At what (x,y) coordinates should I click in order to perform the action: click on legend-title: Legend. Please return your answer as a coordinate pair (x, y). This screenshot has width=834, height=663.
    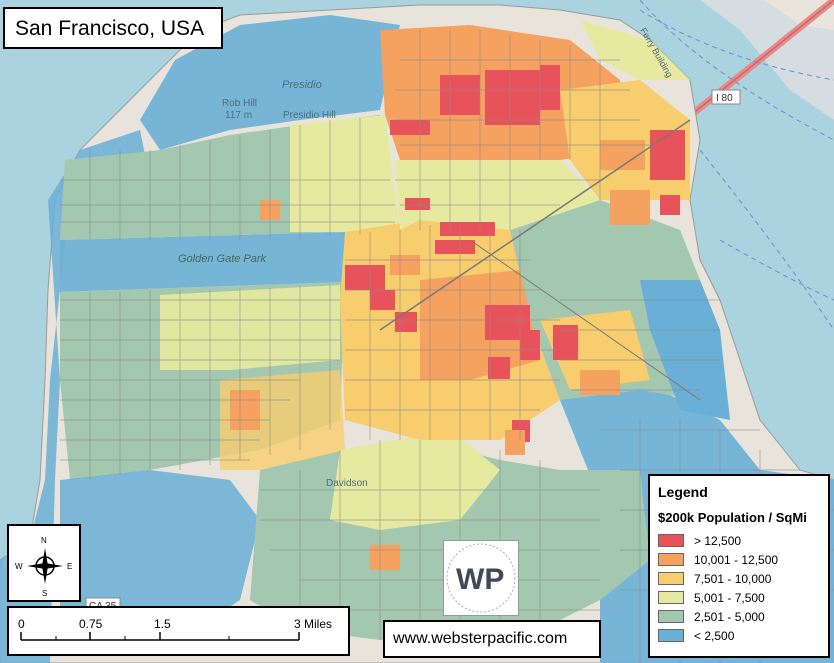
    Looking at the image, I should click on (683, 492).